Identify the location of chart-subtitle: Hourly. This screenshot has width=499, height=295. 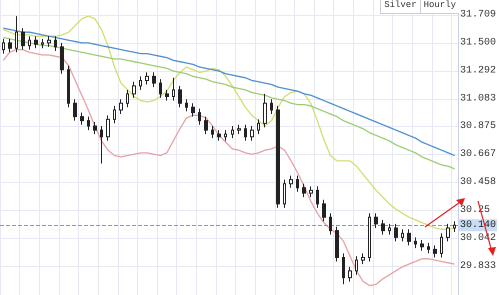
(439, 7).